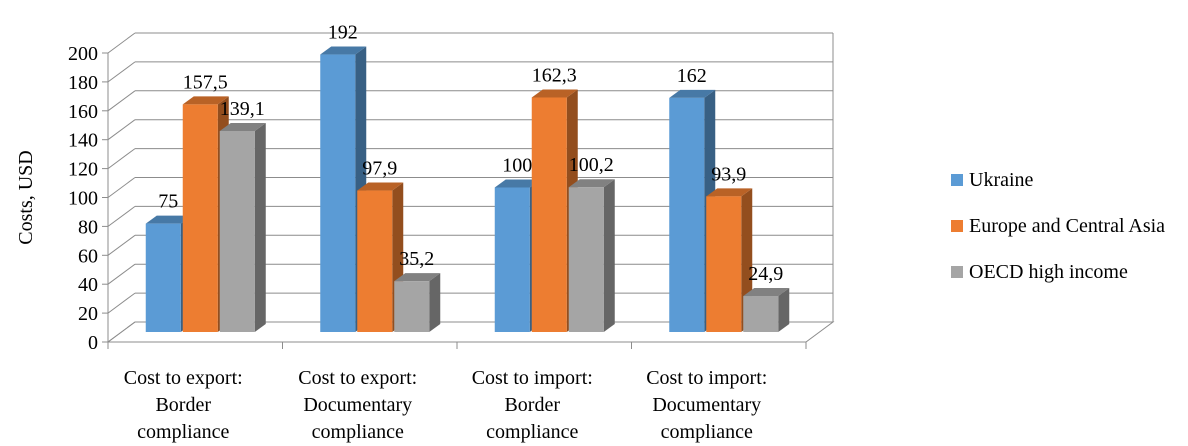  What do you see at coordinates (242, 109) in the screenshot?
I see `data-label: 139,1` at bounding box center [242, 109].